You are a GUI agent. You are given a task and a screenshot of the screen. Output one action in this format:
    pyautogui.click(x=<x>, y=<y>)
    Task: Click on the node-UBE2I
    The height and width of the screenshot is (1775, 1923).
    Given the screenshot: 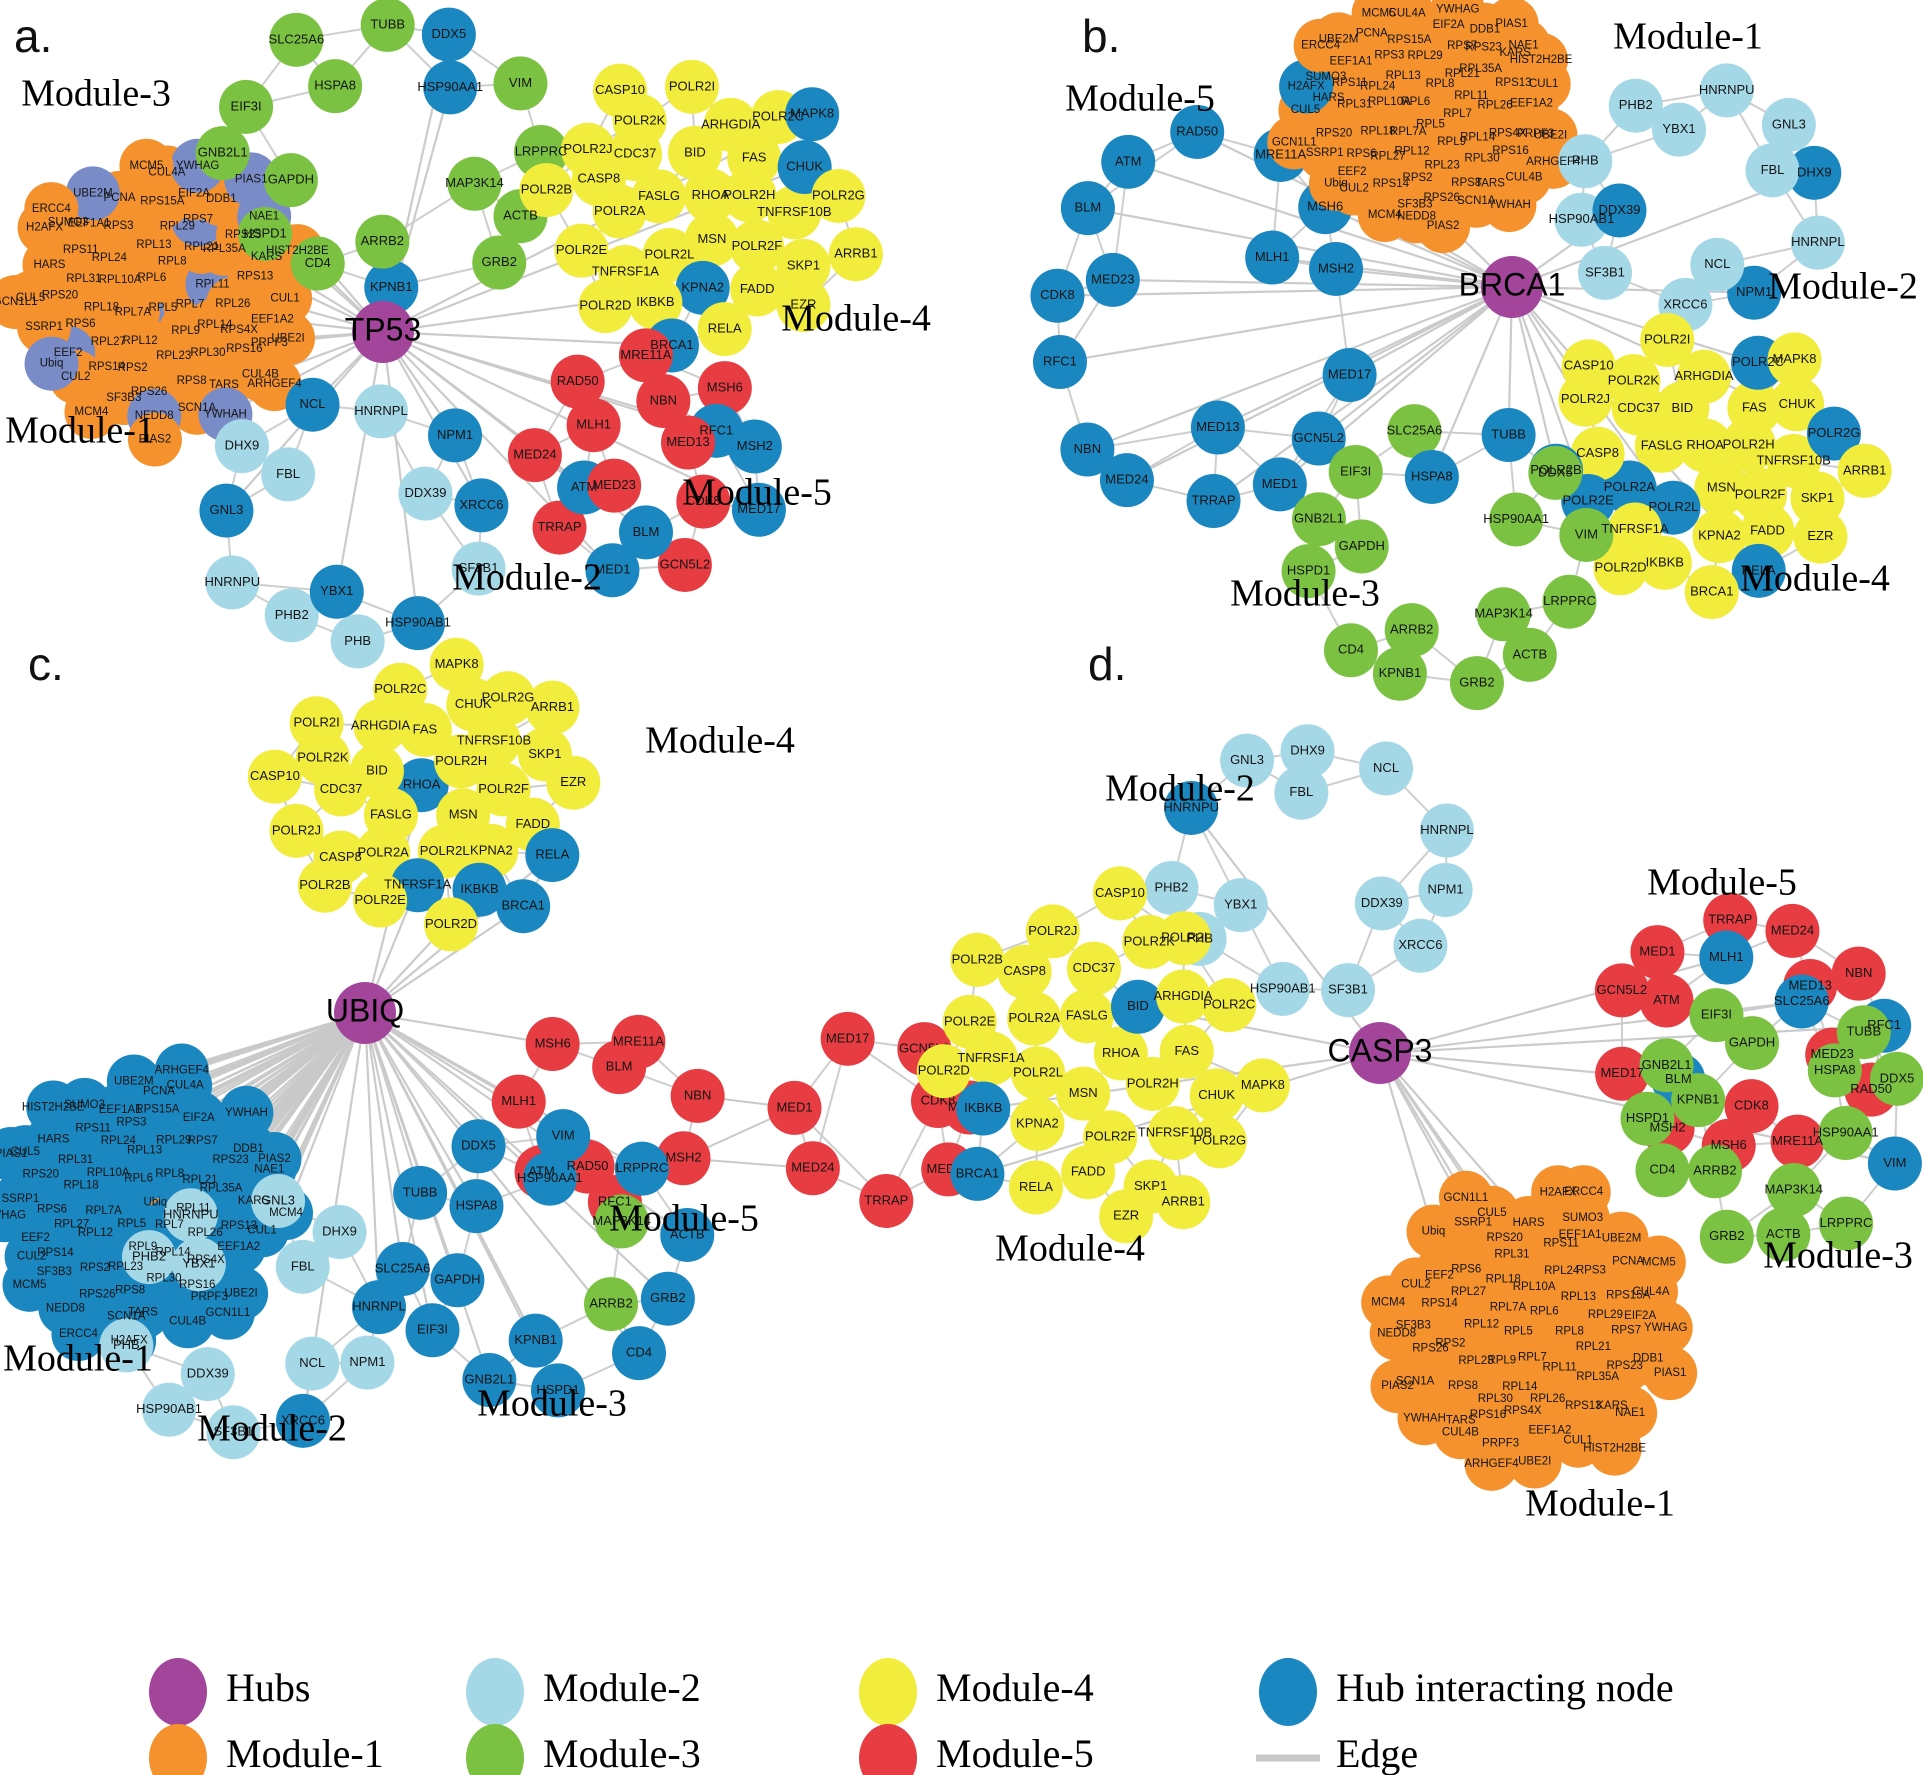 What is the action you would take?
    pyautogui.click(x=288, y=338)
    